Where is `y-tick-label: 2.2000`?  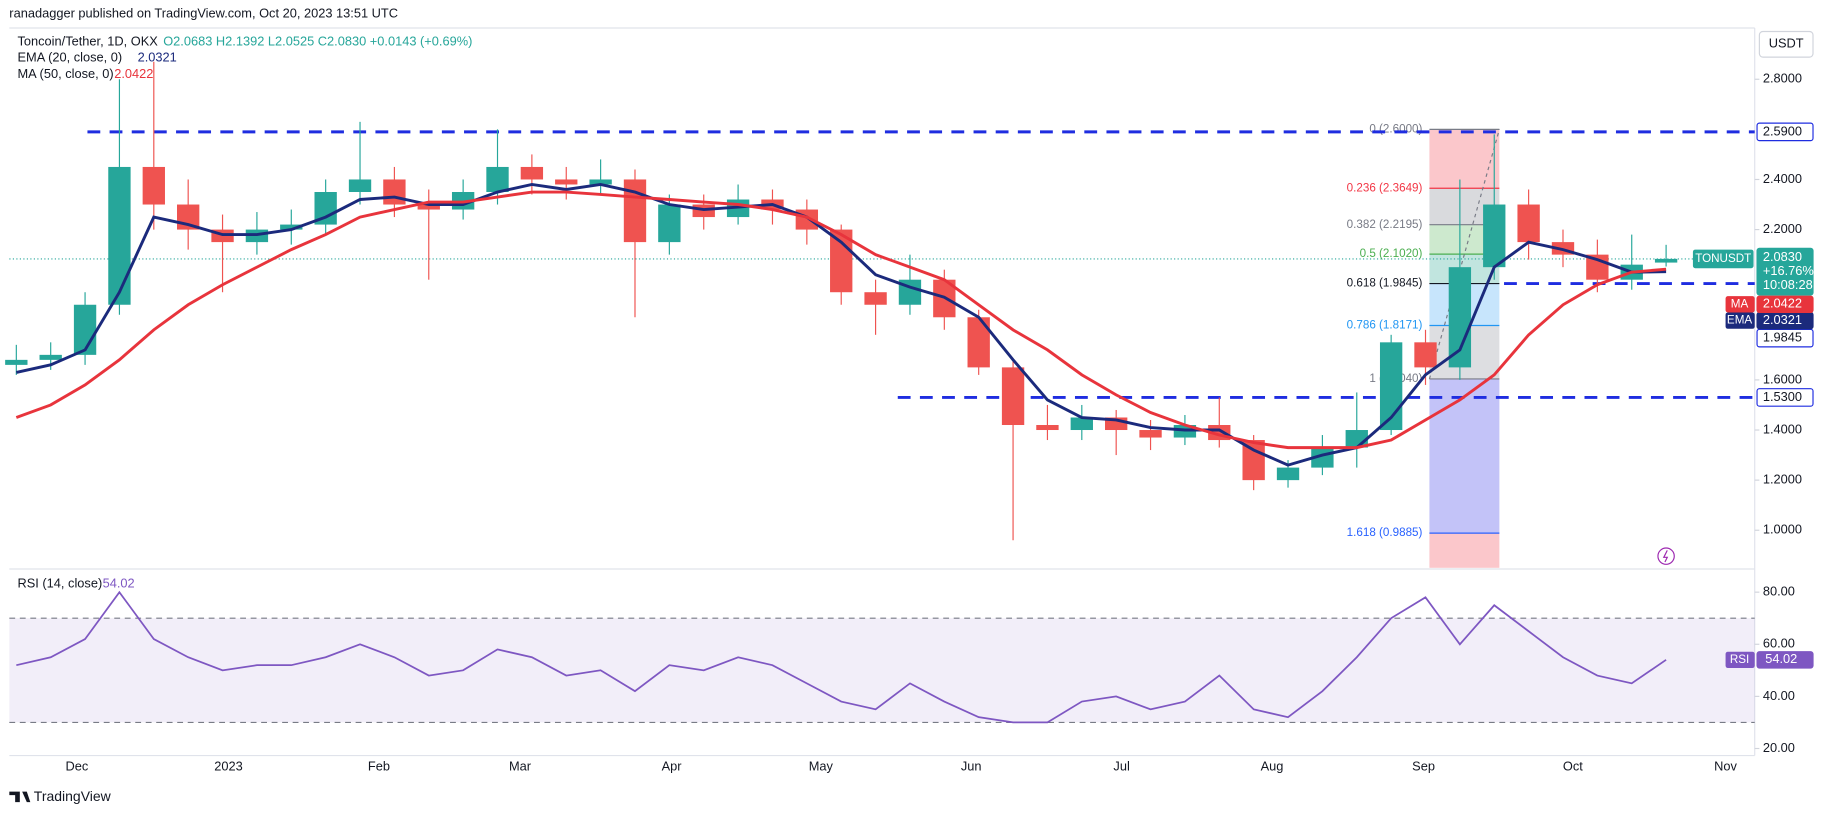
y-tick-label: 2.2000 is located at coordinates (1782, 228).